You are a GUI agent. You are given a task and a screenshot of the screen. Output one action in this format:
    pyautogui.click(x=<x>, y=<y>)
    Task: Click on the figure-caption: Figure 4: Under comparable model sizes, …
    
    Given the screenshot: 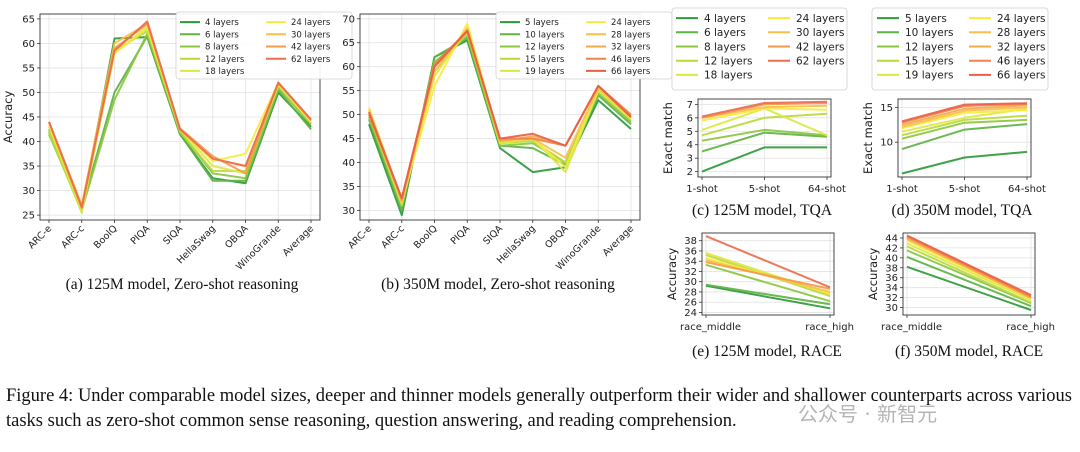 What is the action you would take?
    pyautogui.click(x=539, y=408)
    